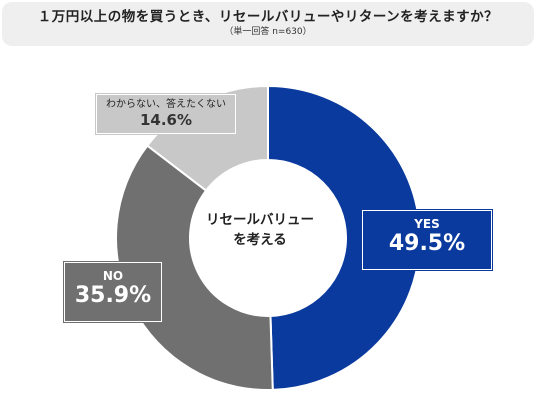 The image size is (536, 400). Describe the element at coordinates (166, 120) in the screenshot. I see `dont-know-value: 14.6%` at that location.